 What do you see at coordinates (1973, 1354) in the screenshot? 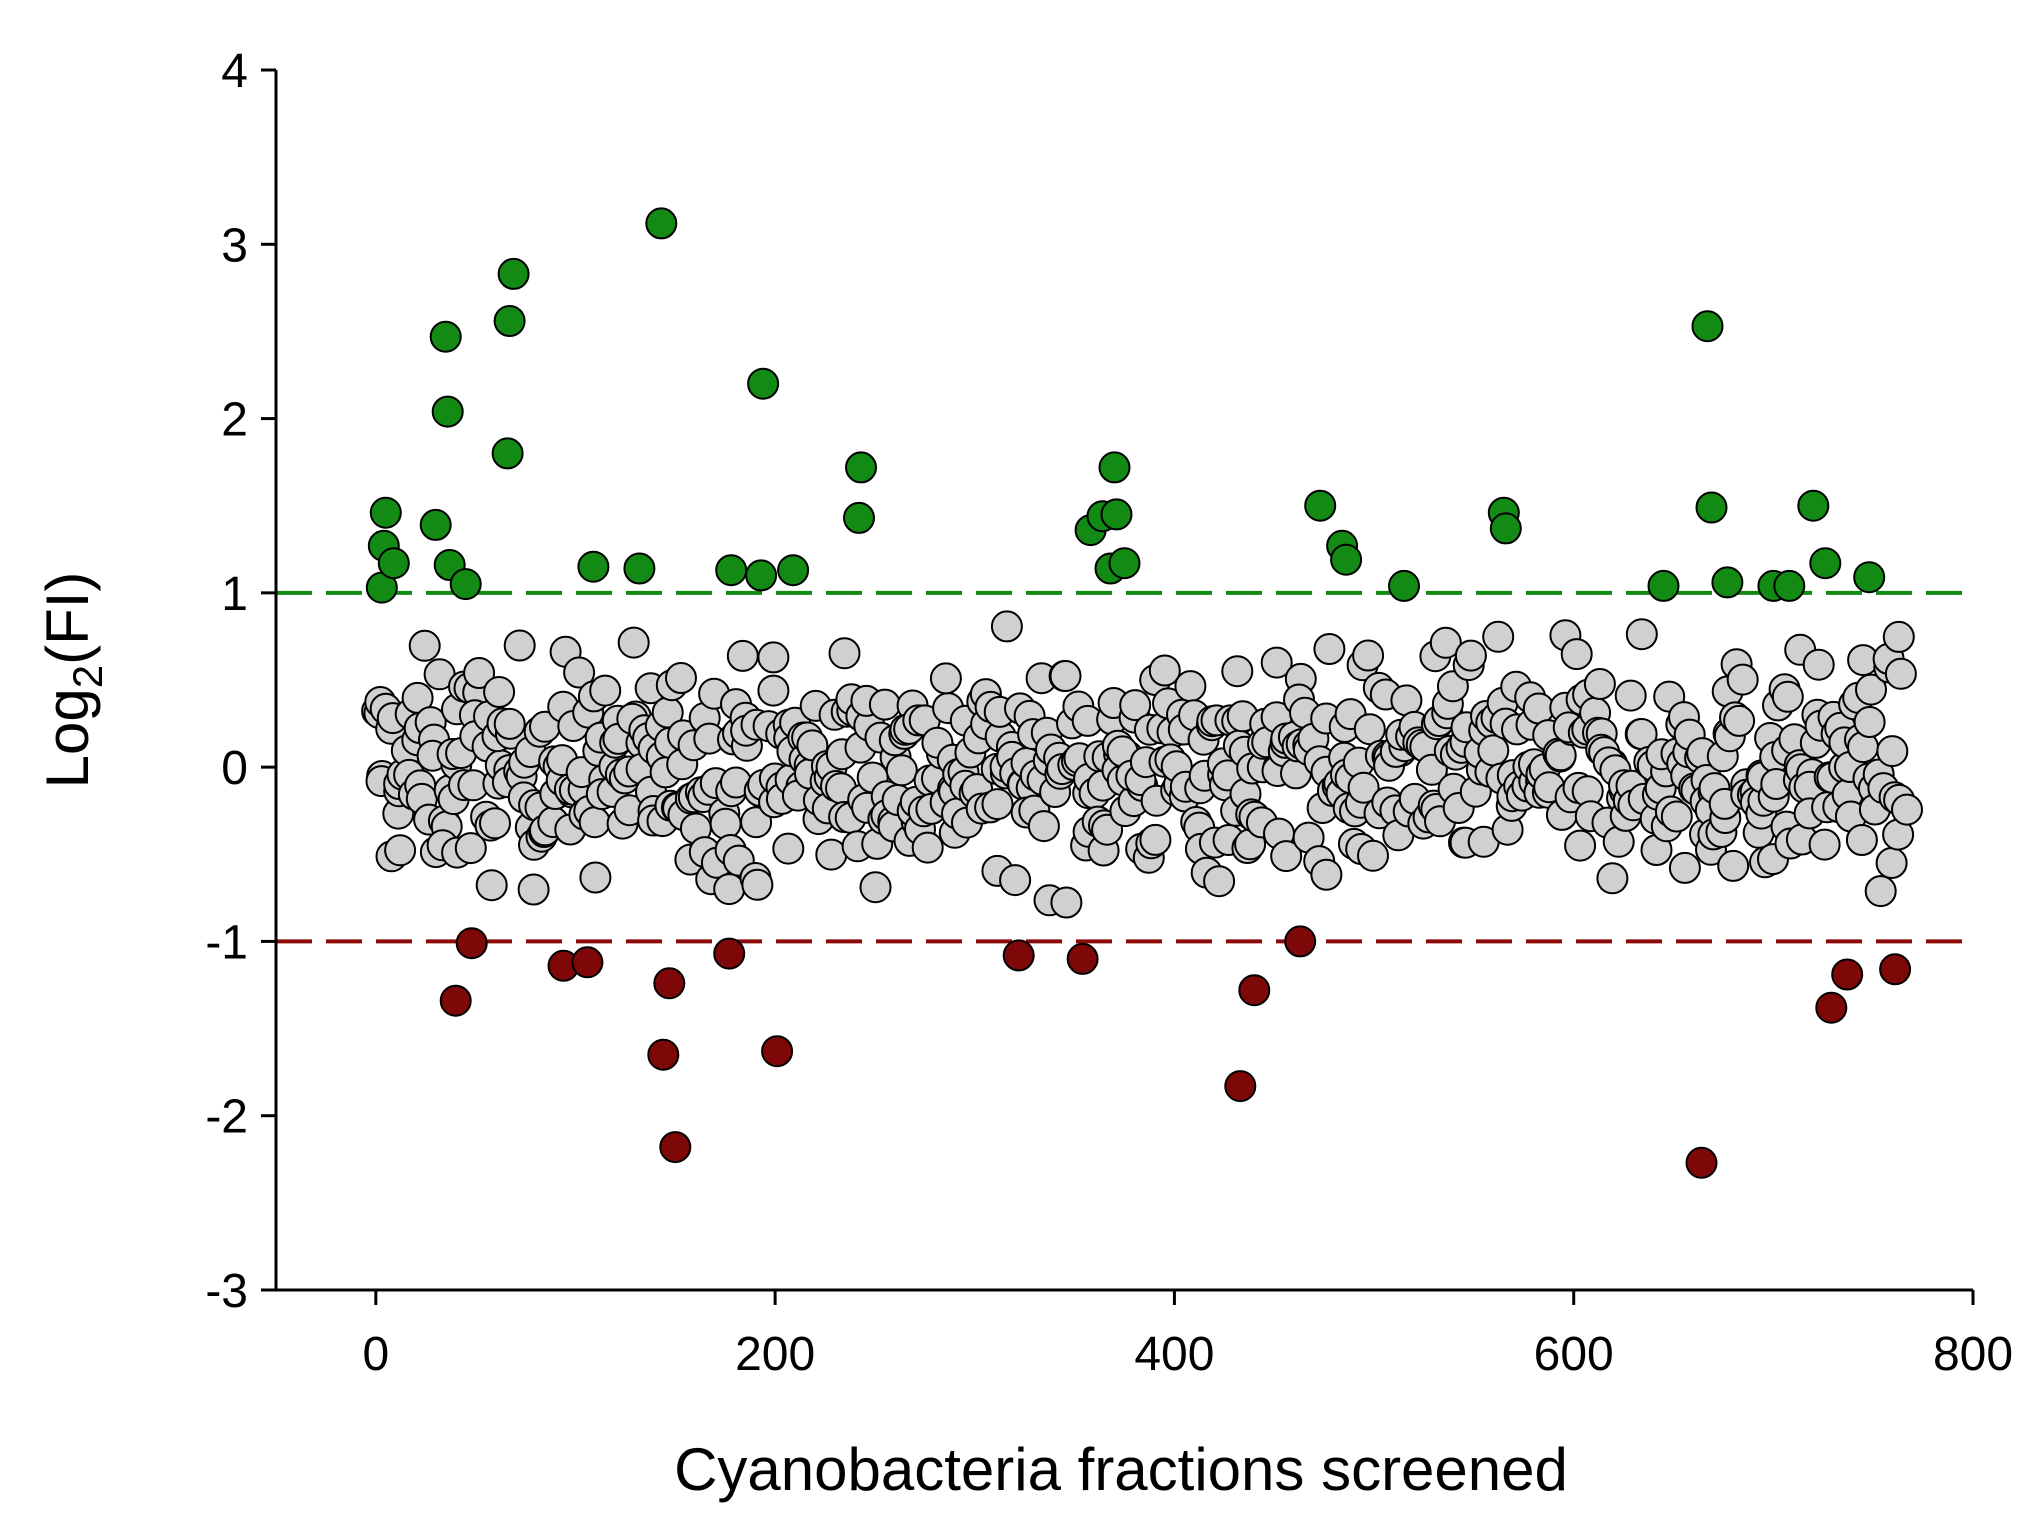
I see `x-tick-label: 800` at bounding box center [1973, 1354].